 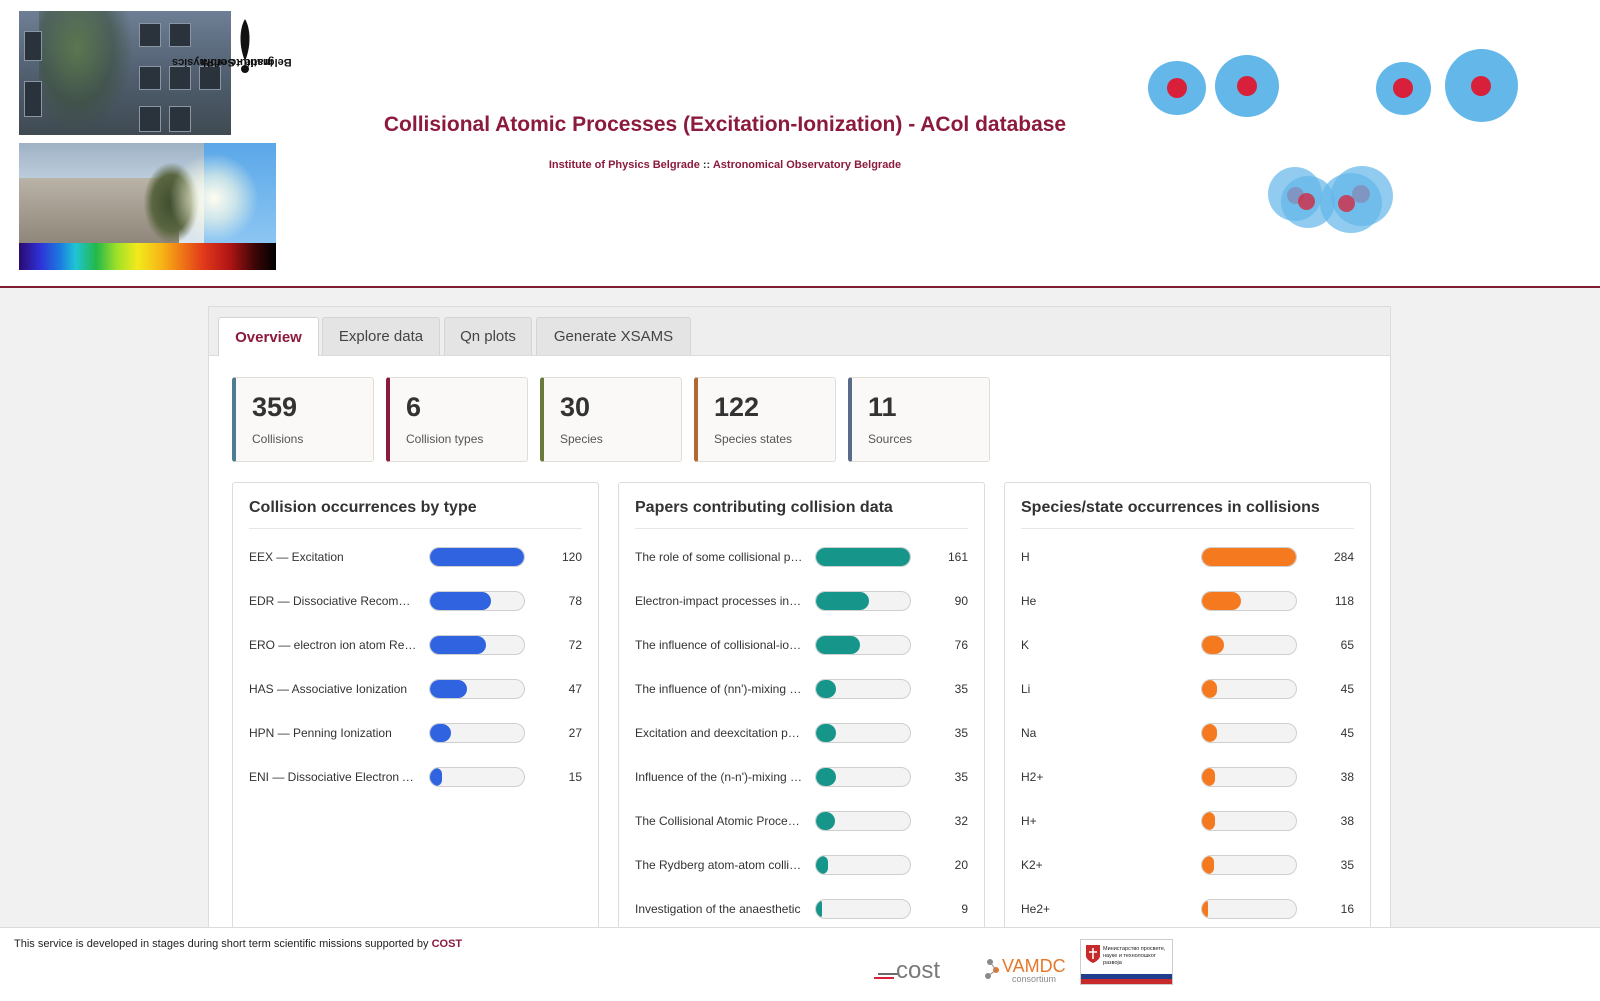 I want to click on svg-text: consortium, so click(x=1034, y=979).